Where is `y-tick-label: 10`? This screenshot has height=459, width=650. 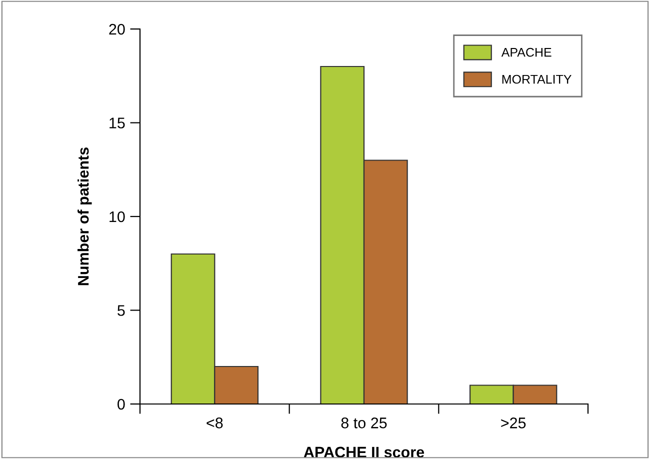 y-tick-label: 10 is located at coordinates (117, 216).